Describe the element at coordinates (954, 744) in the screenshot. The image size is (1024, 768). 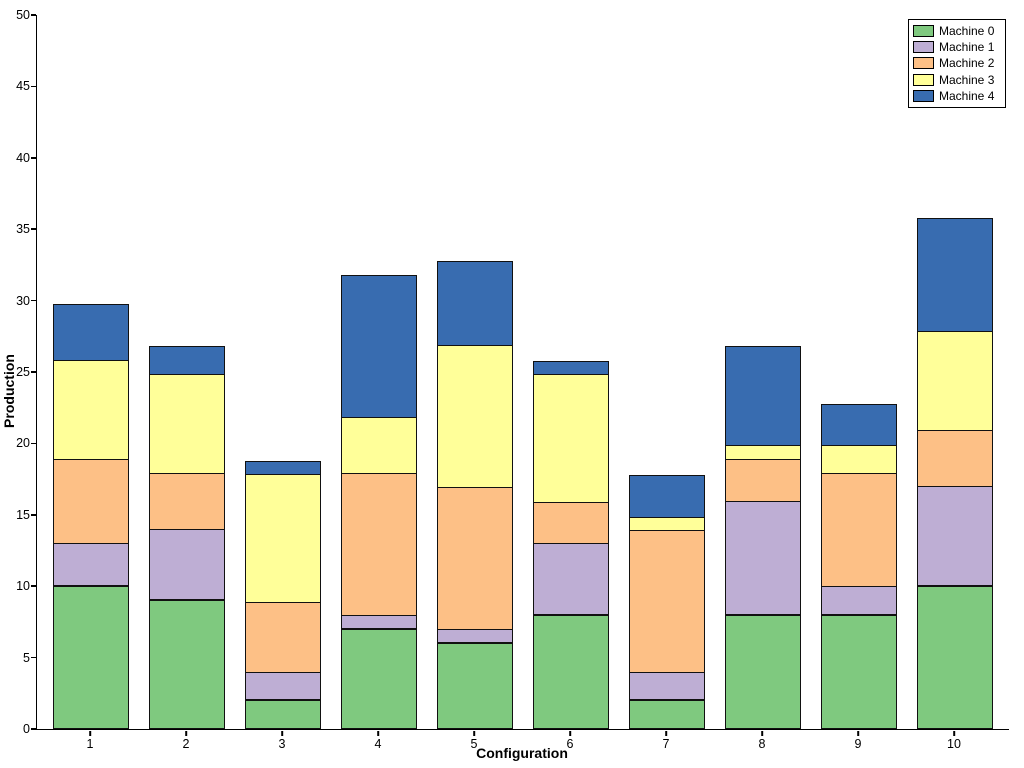
I see `x-tick-label: 10` at that location.